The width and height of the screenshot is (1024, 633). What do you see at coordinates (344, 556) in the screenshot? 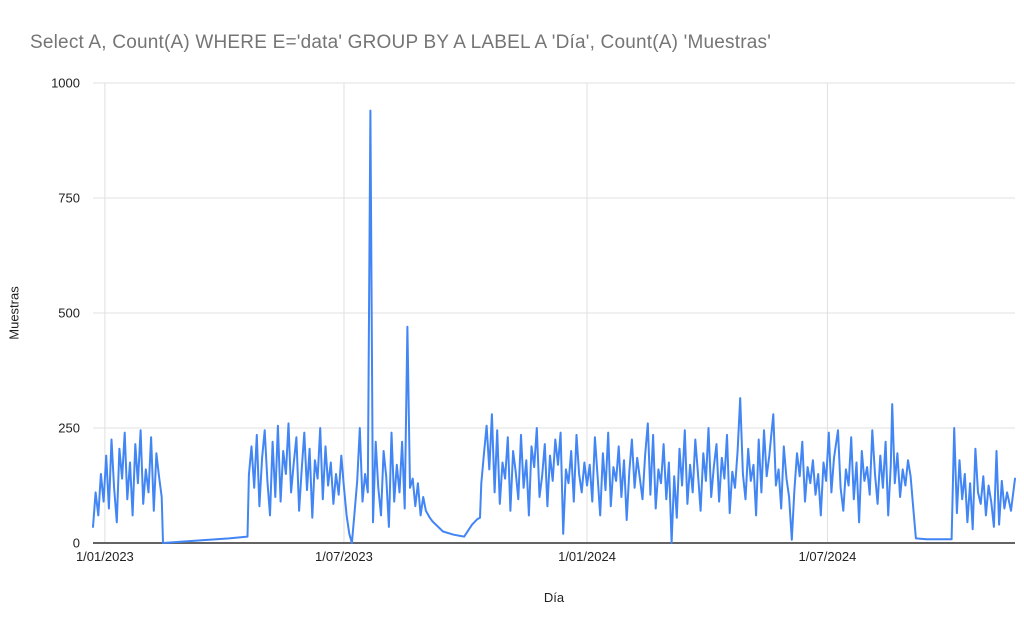
I see `x-tick-label: 1/07/2023` at bounding box center [344, 556].